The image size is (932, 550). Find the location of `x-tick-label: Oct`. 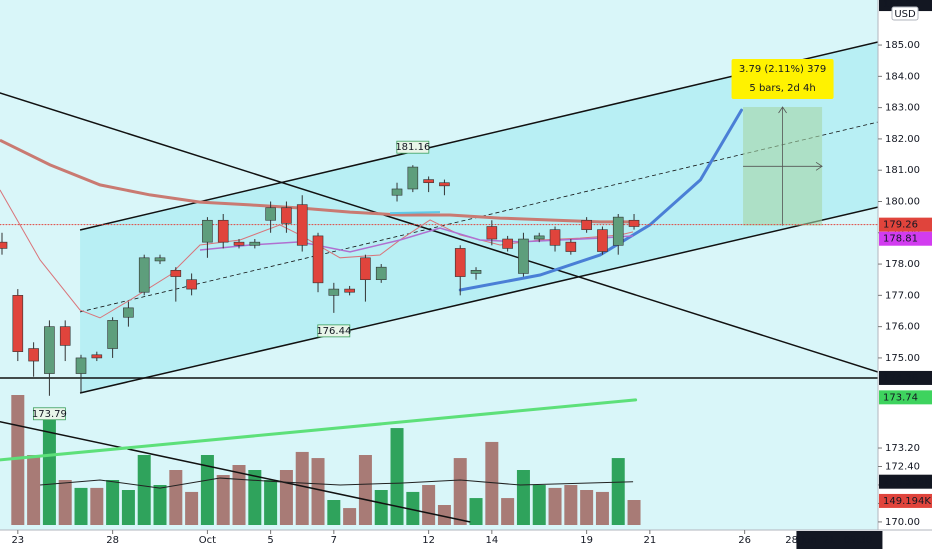

x-tick-label: Oct is located at coordinates (207, 540).